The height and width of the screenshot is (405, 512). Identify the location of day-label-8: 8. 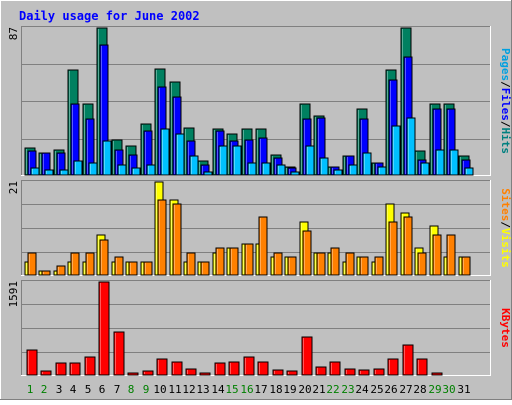
(131, 389).